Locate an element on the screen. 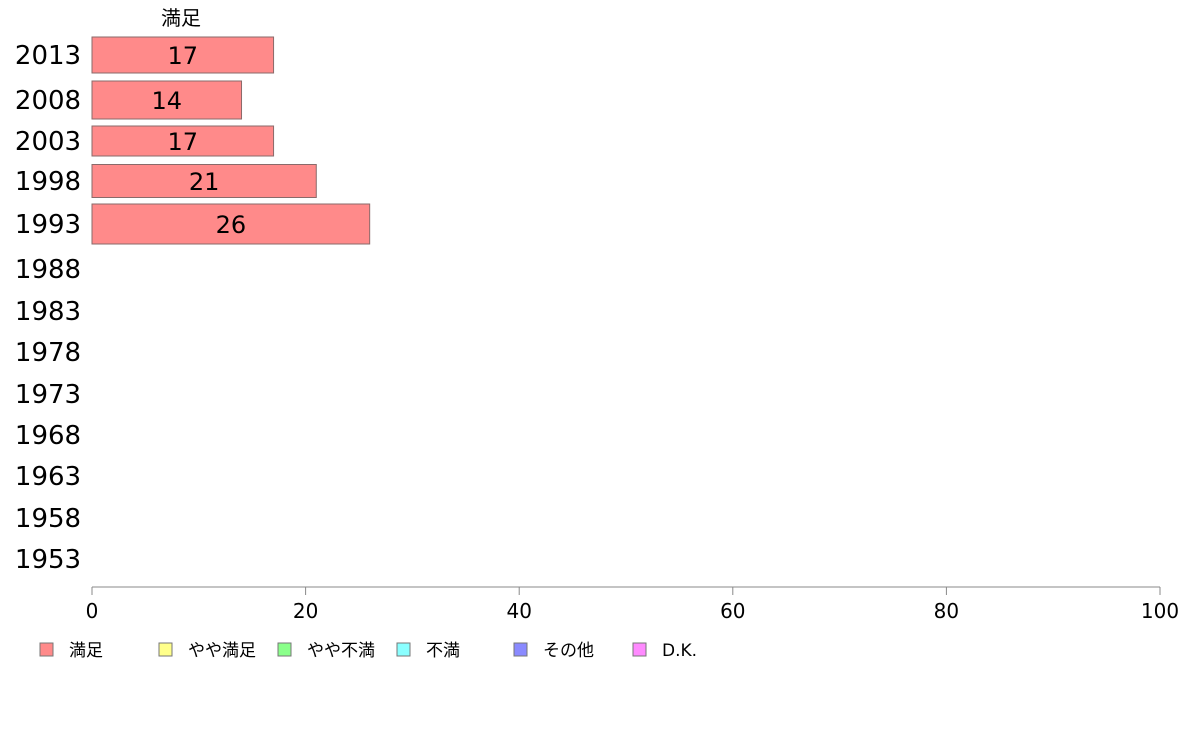 The width and height of the screenshot is (1188, 736). x-tick-label-80: 80 is located at coordinates (946, 611).